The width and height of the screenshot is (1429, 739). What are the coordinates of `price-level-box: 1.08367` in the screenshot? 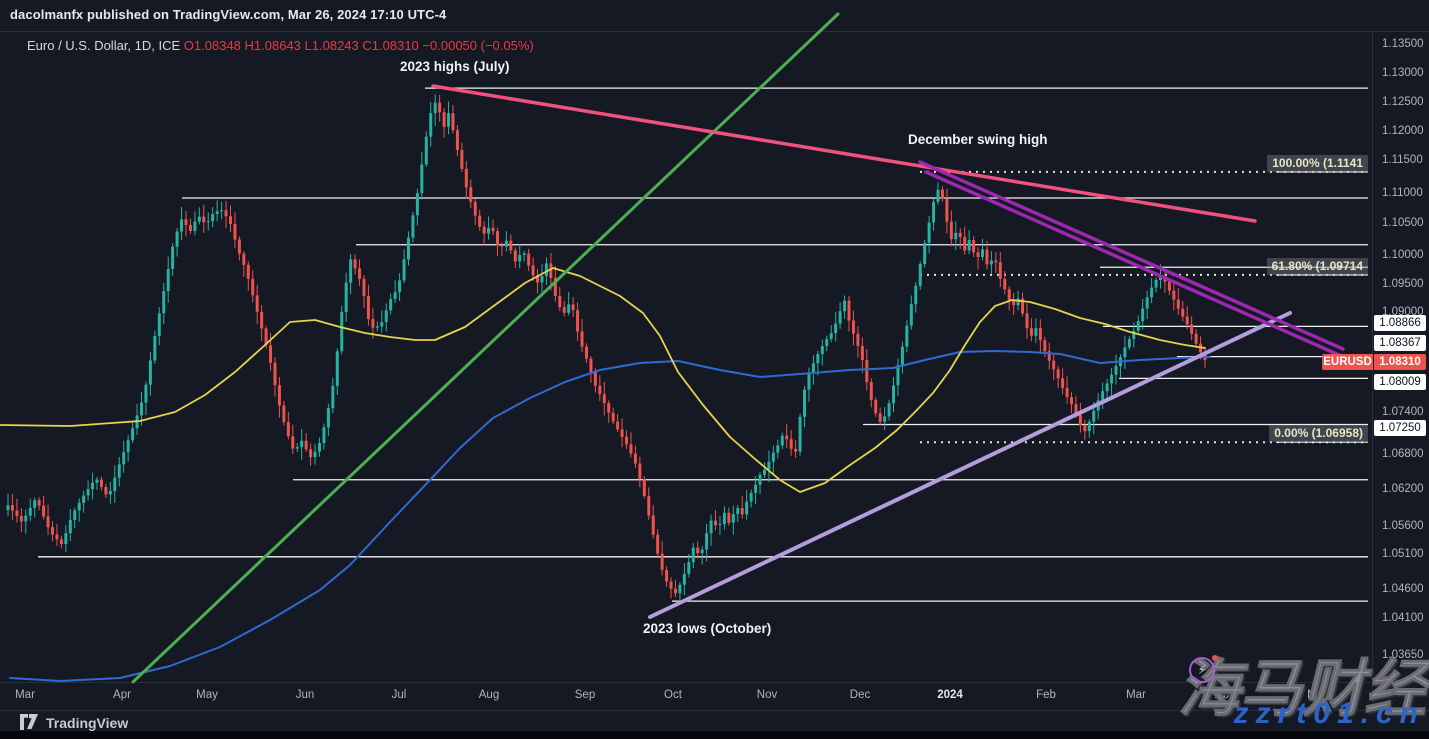 It's located at (1400, 343).